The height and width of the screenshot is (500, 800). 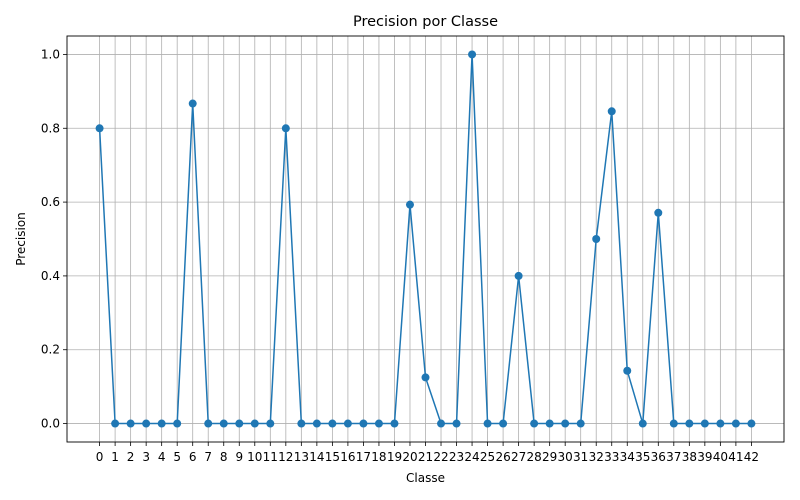 I want to click on x-tick-label: 23, so click(x=456, y=457).